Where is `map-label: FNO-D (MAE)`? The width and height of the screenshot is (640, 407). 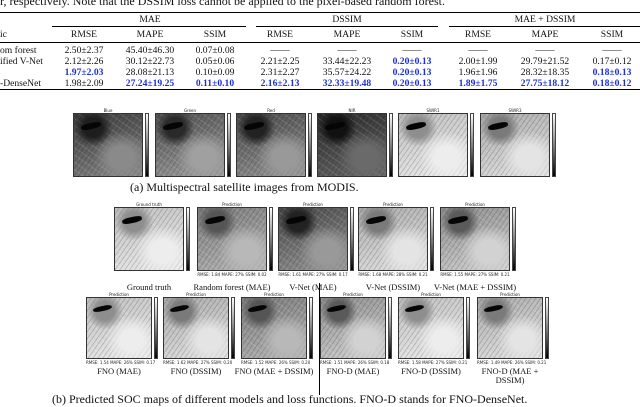
map-label: FNO-D (MAE) is located at coordinates (353, 371).